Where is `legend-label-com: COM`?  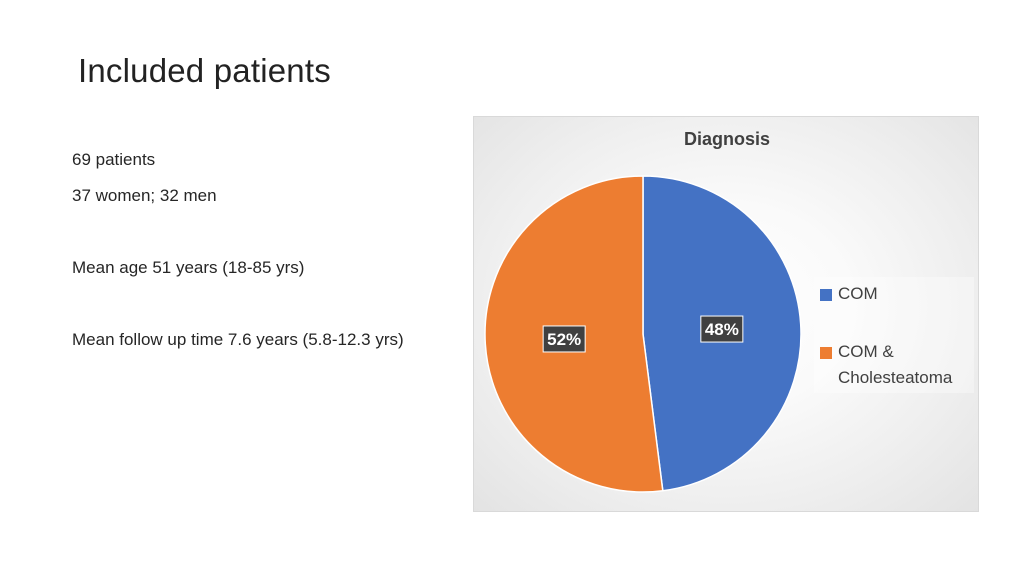
legend-label-com: COM is located at coordinates (858, 293).